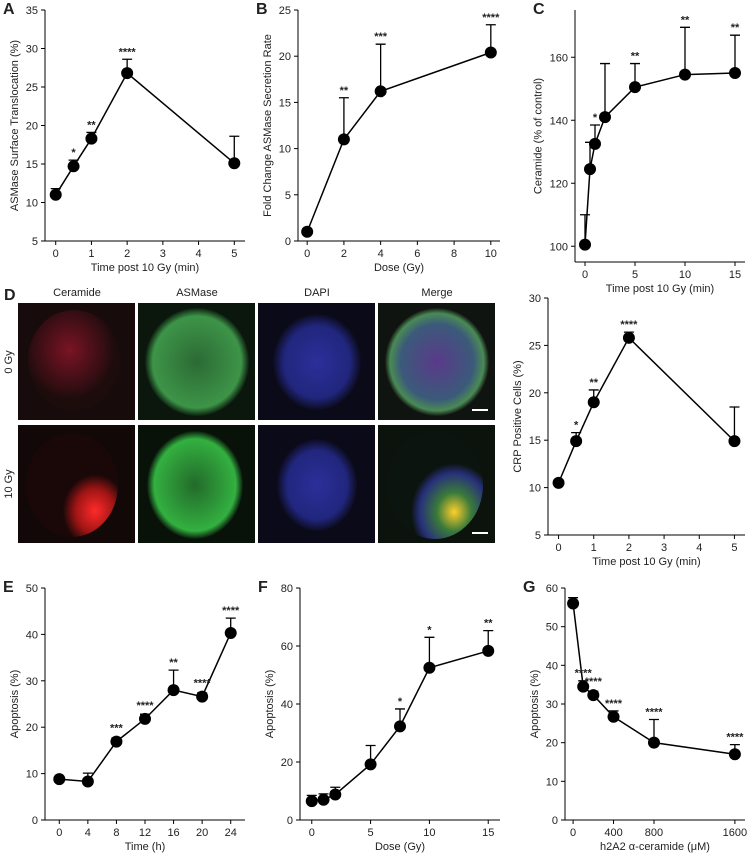 This screenshot has height=860, width=755. Describe the element at coordinates (518, 416) in the screenshot. I see `y-axis-label: CRP Positive Cells (%)` at that location.